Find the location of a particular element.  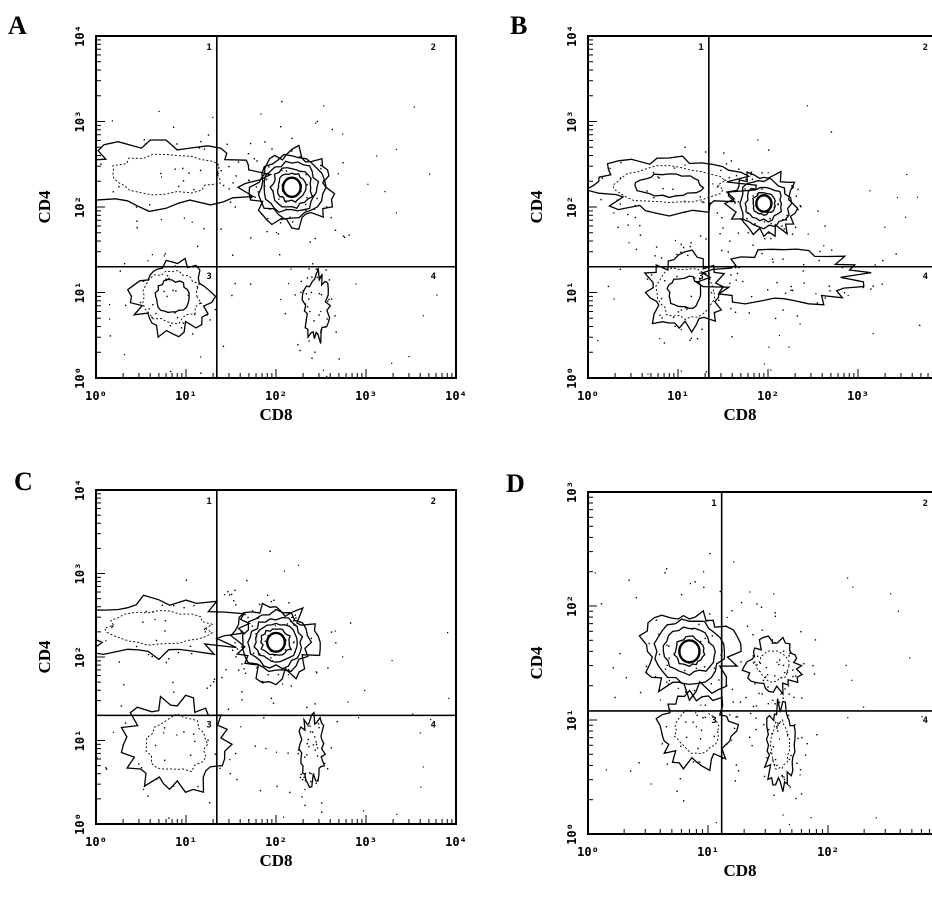

y-tick-label: 10⁰ is located at coordinates (80, 824).